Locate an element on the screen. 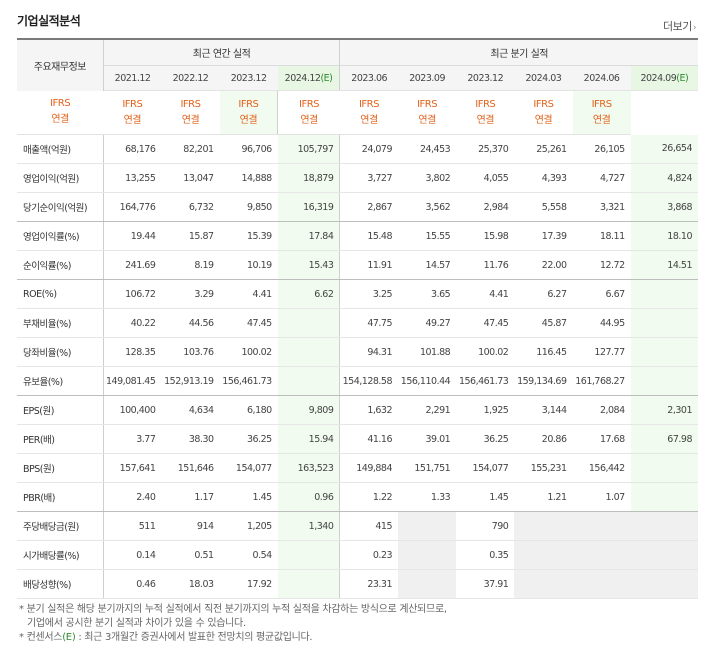 This screenshot has width=713, height=662. table-cell: 4.41 is located at coordinates (485, 294).